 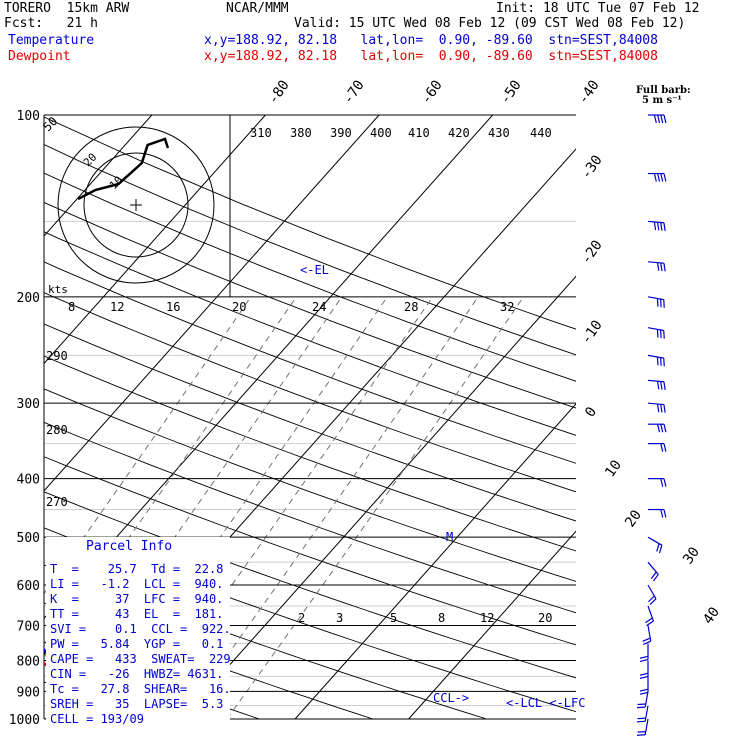 I want to click on dry-adiabat, so click(x=209, y=661).